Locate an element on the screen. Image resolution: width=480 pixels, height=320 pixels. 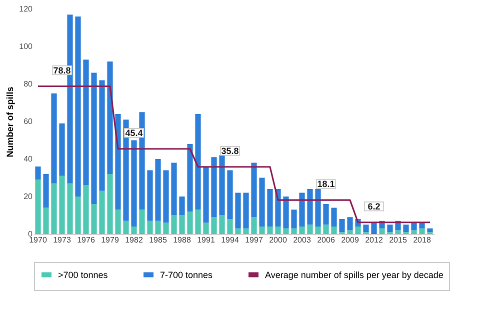
y-tick-label: 100 is located at coordinates (26, 46).